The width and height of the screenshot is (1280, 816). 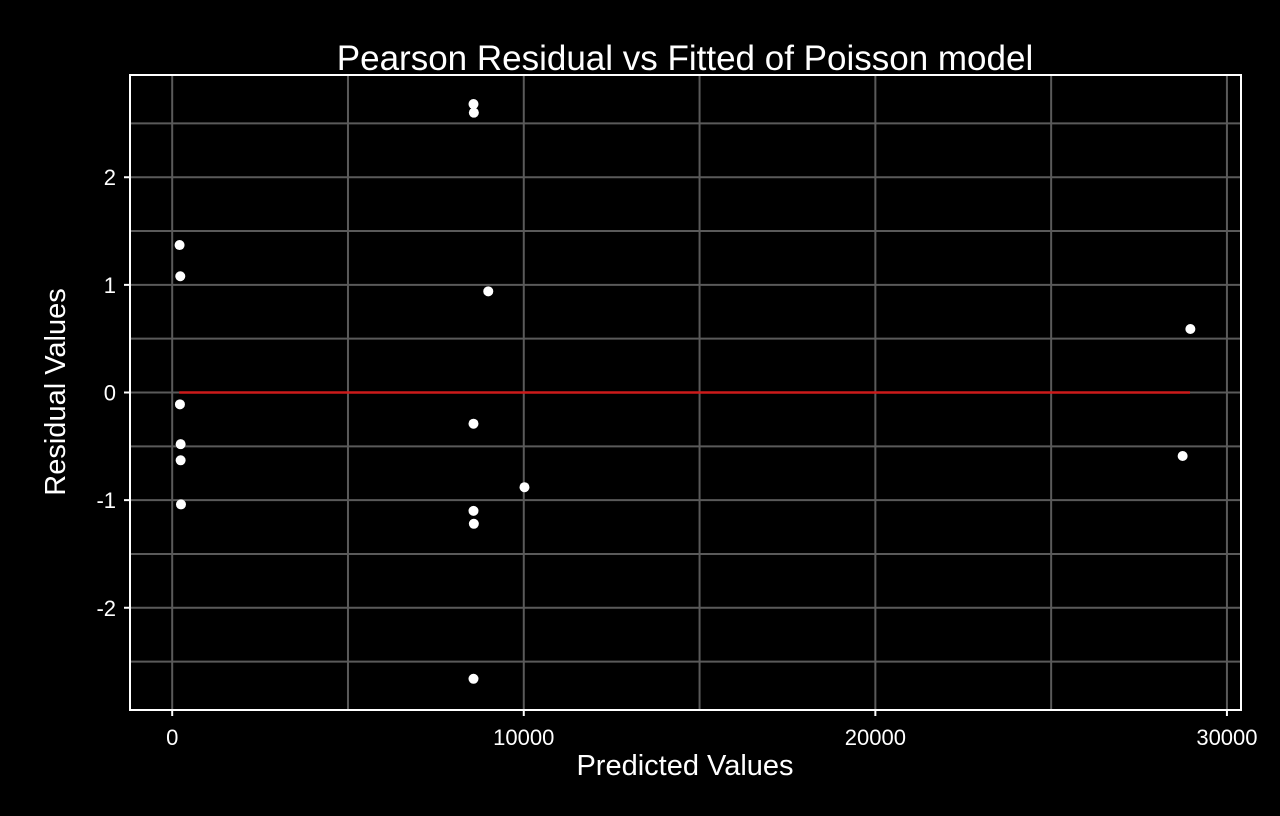 What do you see at coordinates (110, 177) in the screenshot?
I see `y-tick-label: 2` at bounding box center [110, 177].